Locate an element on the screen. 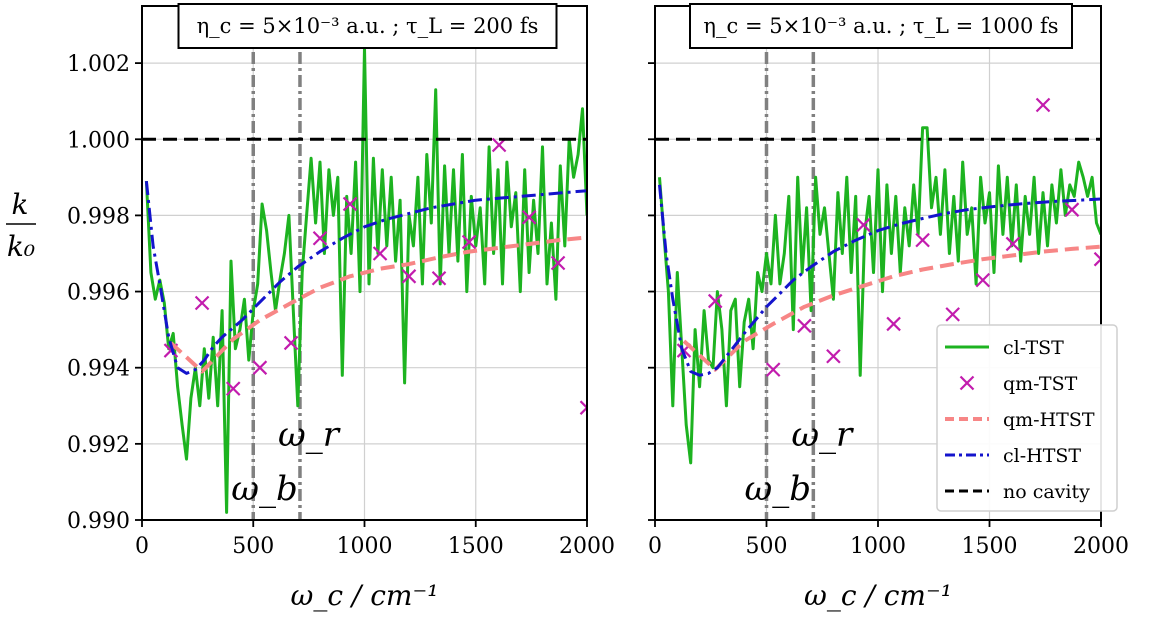 The image size is (1162, 631). legend-entry-cl-htst: cl-HTST is located at coordinates (1013, 456).